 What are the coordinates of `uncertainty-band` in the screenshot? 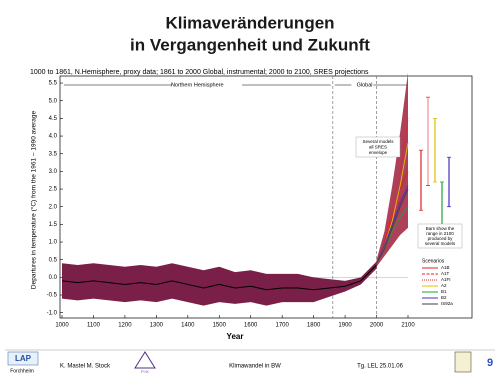 It's located at (219, 283).